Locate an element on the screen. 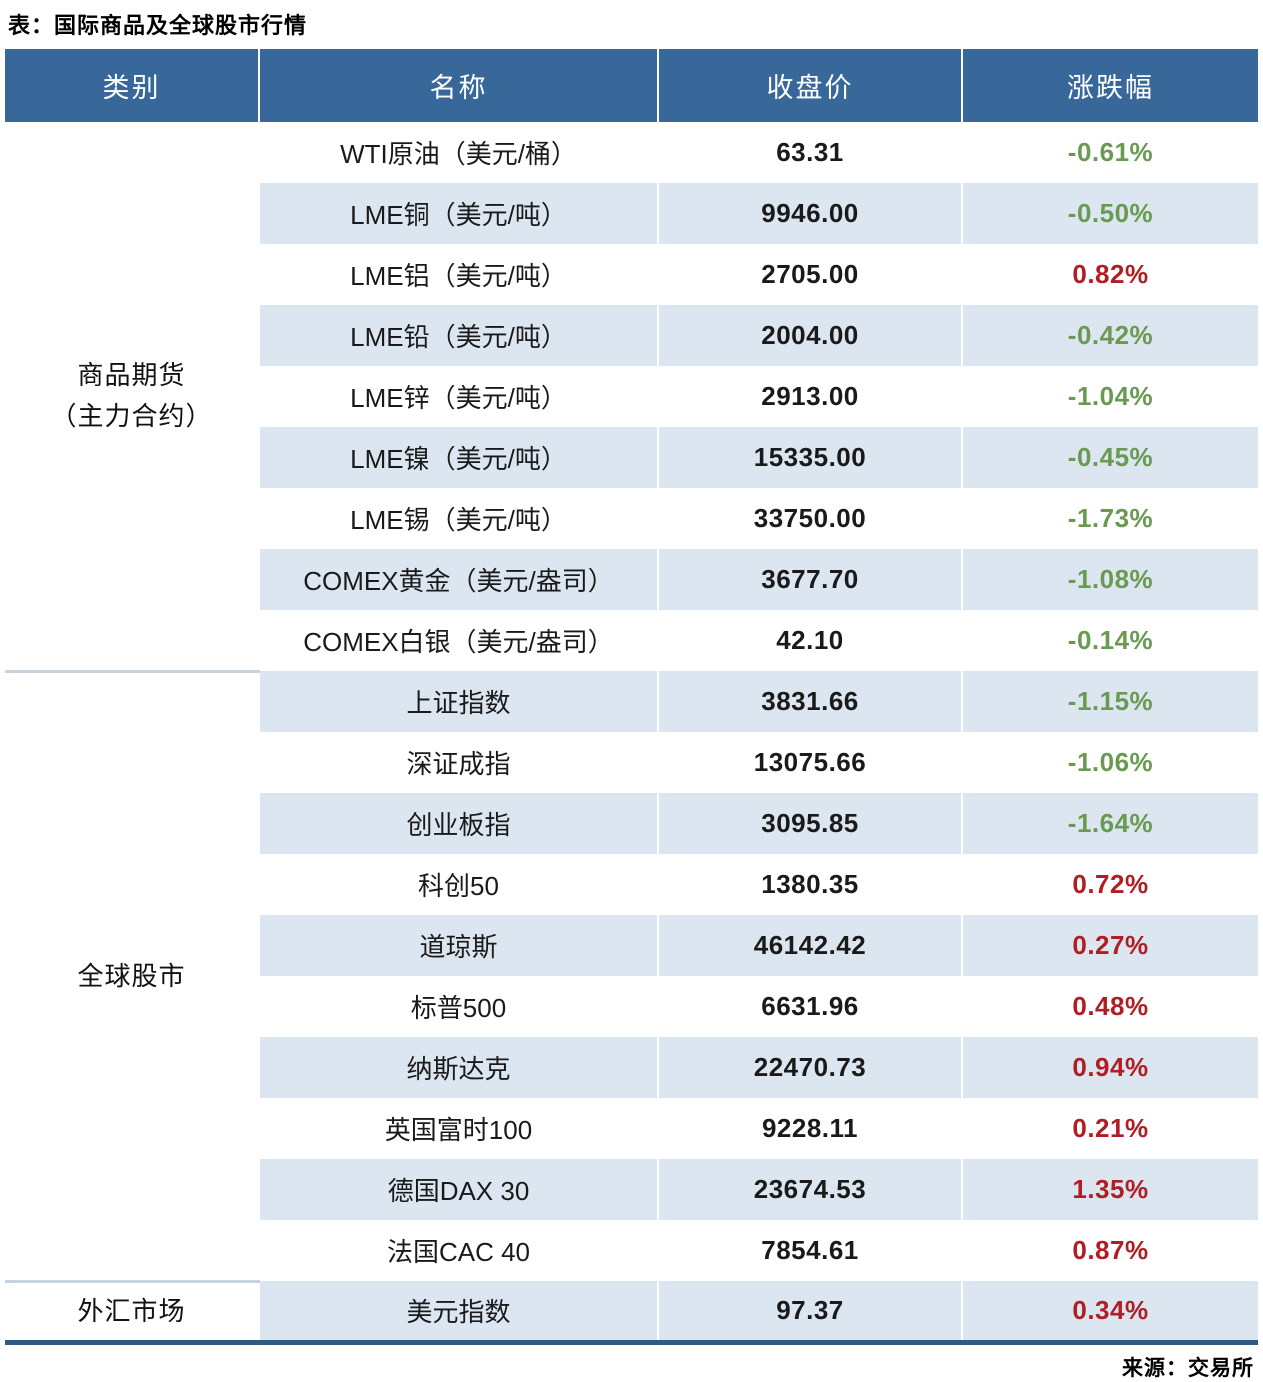 Image resolution: width=1263 pixels, height=1382 pixels. table-row: 深证成指 13075.66 -1.06% is located at coordinates (631, 762).